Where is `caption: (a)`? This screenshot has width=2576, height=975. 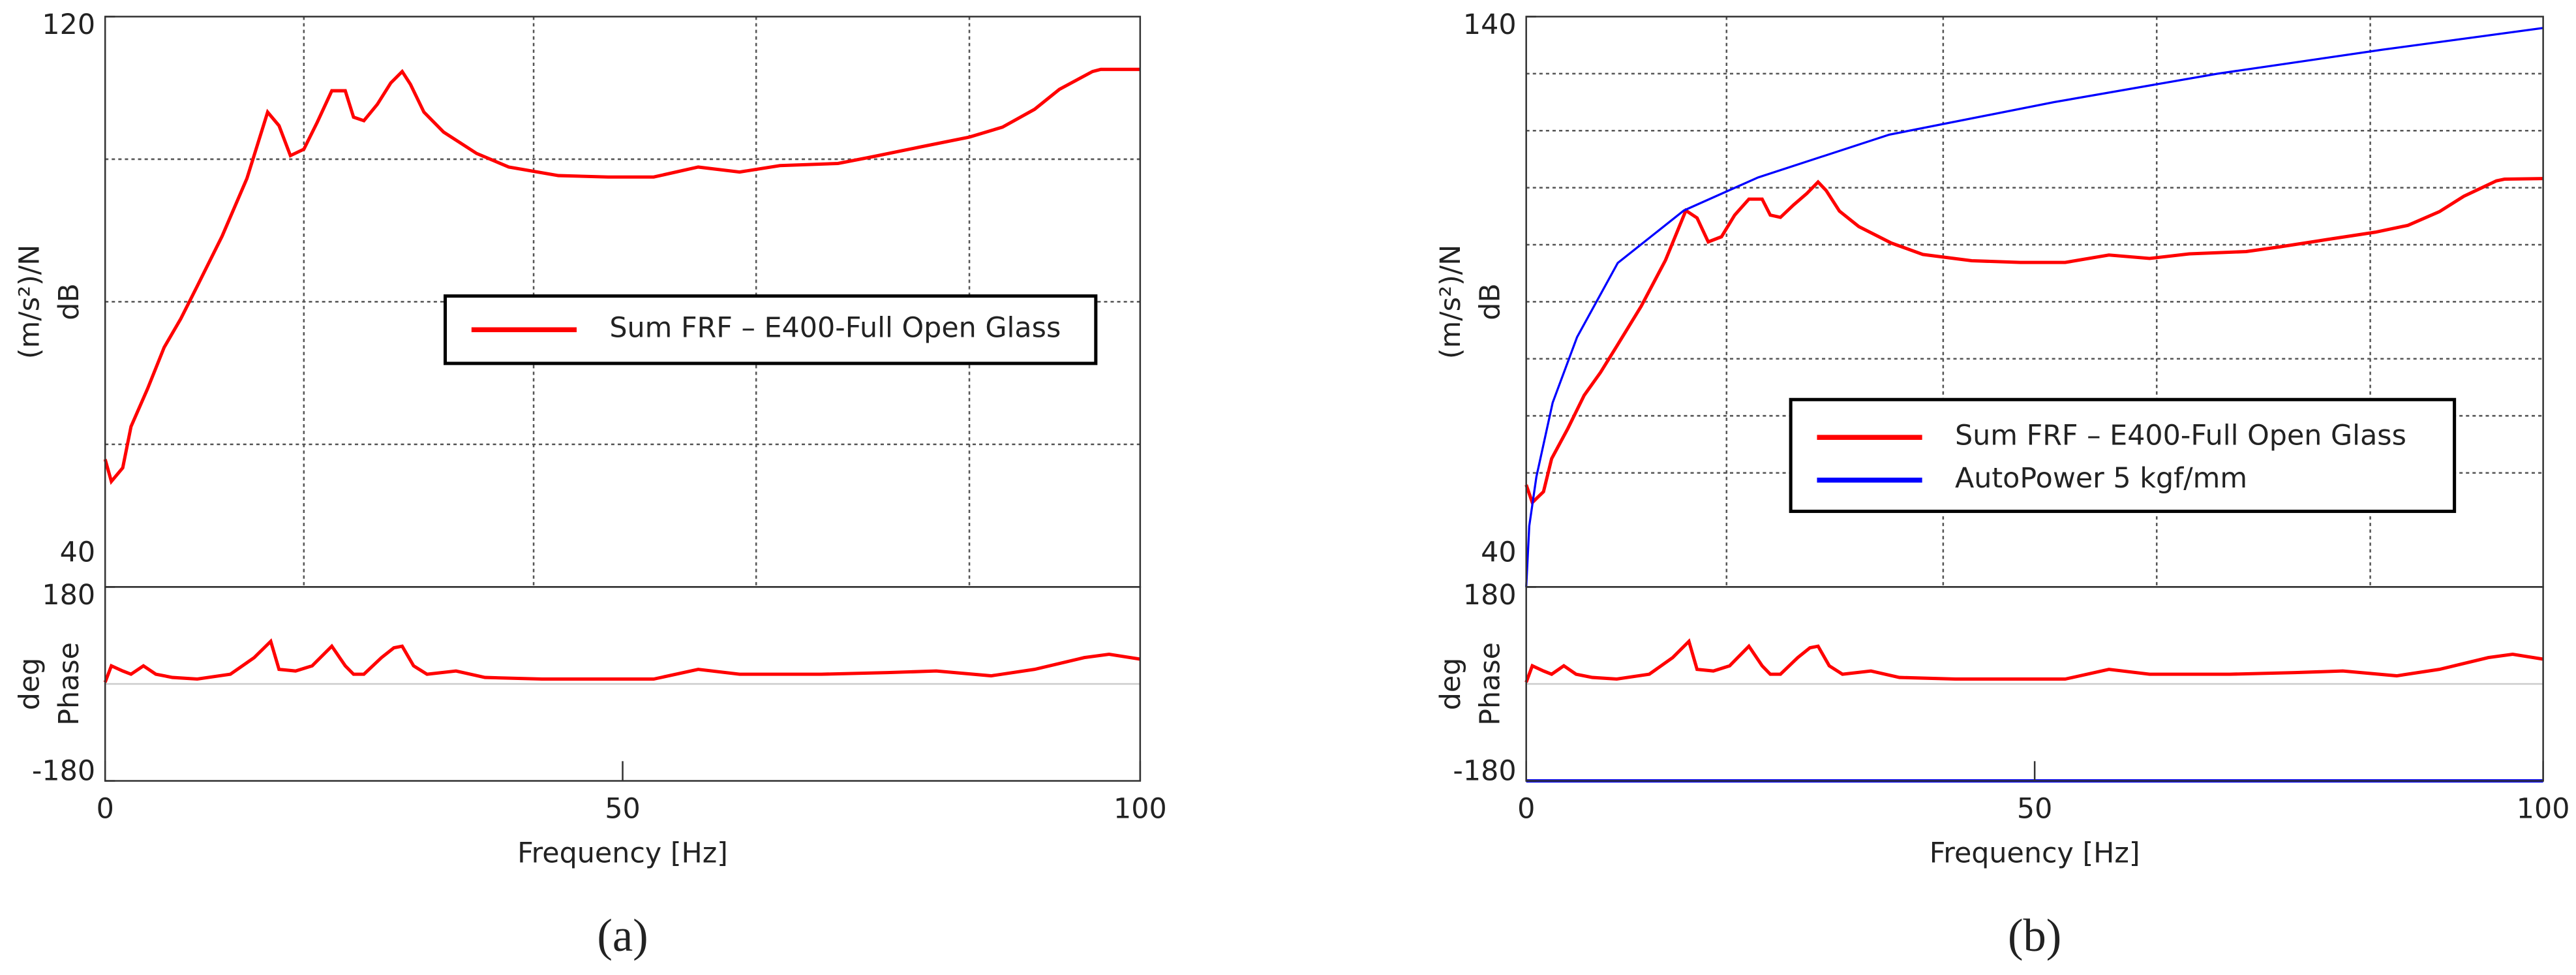
caption: (a) is located at coordinates (623, 935).